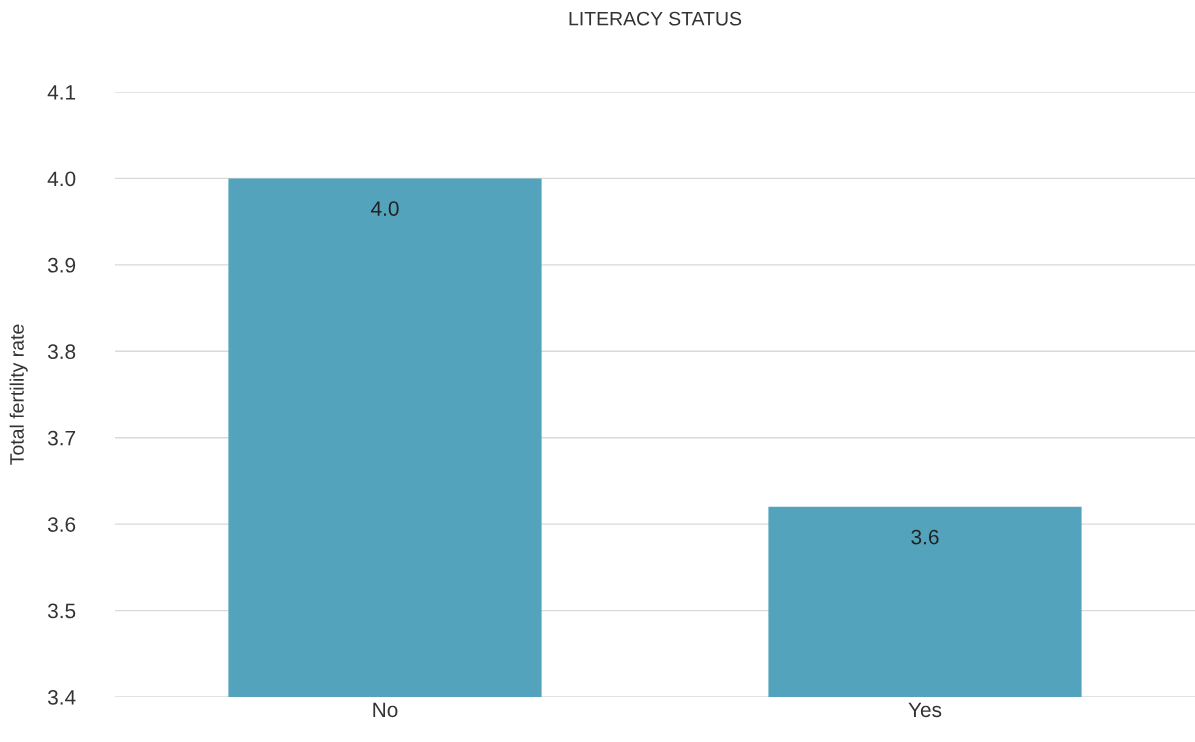 The width and height of the screenshot is (1195, 742). What do you see at coordinates (61, 265) in the screenshot?
I see `y-tick-label: 3.9` at bounding box center [61, 265].